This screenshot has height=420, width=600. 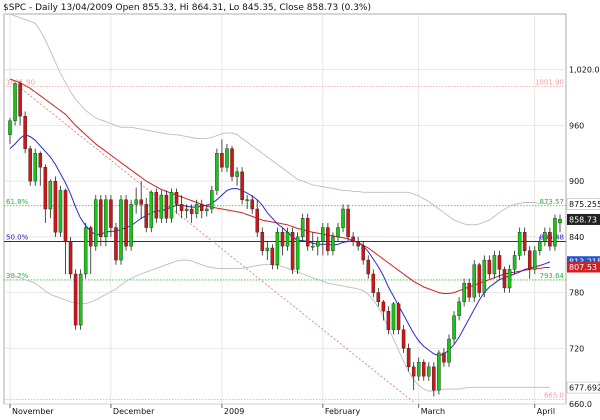 What do you see at coordinates (576, 348) in the screenshot?
I see `y-tick-label: 720` at bounding box center [576, 348].